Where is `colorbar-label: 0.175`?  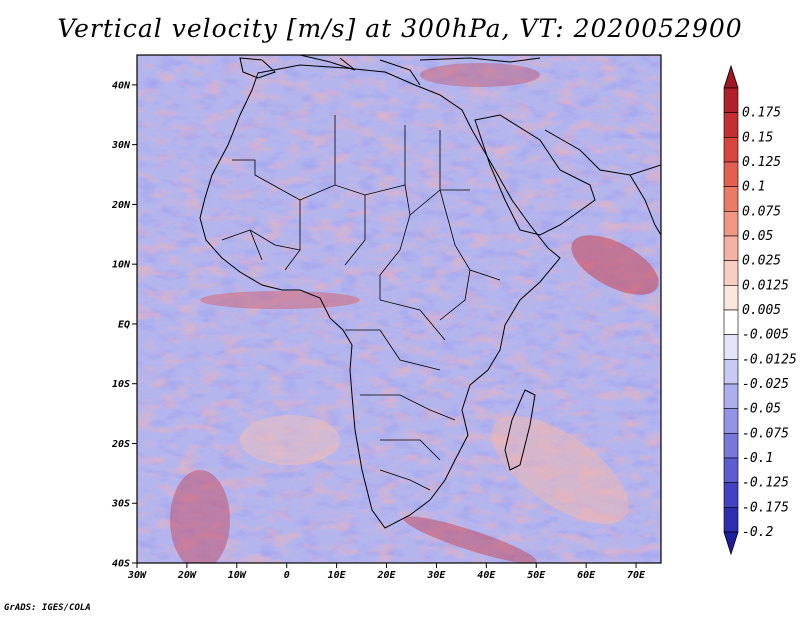 colorbar-label: 0.175 is located at coordinates (761, 113).